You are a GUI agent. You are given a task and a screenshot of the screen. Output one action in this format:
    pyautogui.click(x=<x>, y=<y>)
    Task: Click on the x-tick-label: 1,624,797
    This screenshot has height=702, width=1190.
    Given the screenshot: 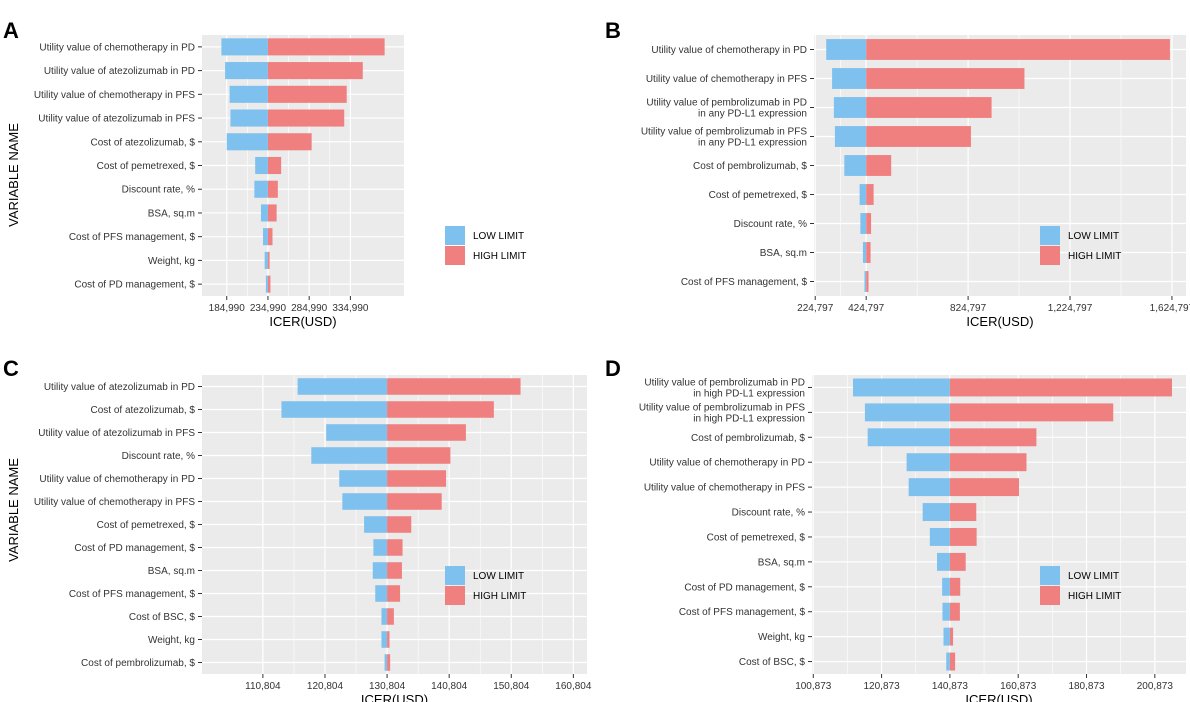 What is the action you would take?
    pyautogui.click(x=1170, y=308)
    